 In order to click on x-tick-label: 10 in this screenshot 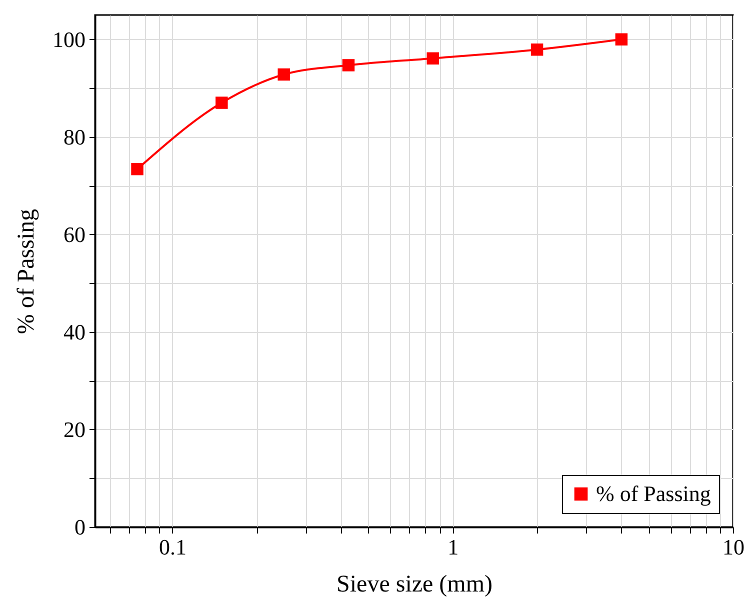, I will do `click(733, 547)`.